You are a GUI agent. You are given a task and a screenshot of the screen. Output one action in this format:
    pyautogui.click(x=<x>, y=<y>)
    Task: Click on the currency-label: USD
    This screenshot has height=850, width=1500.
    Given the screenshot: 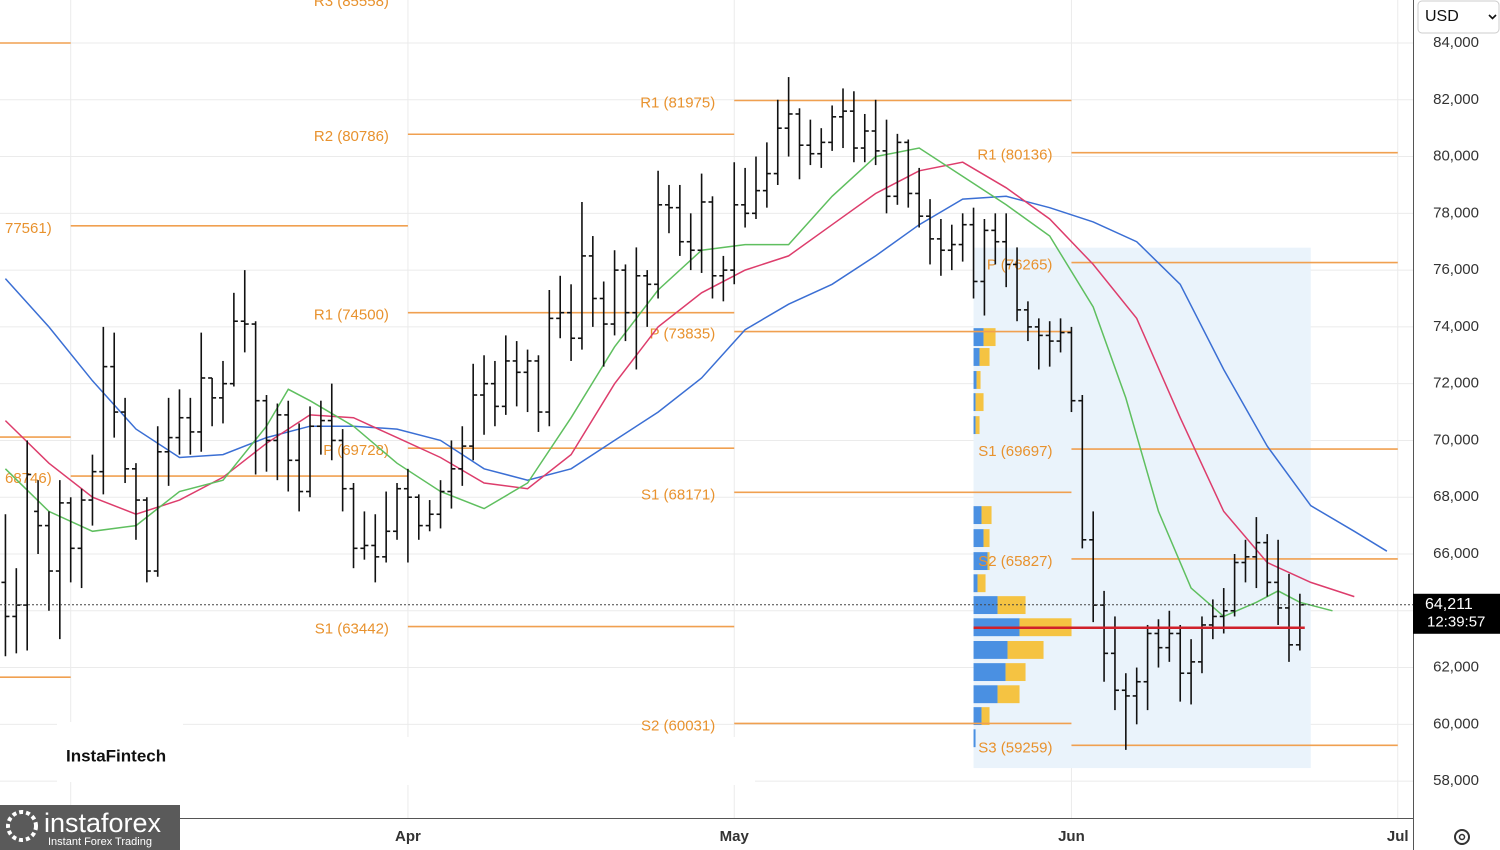 What is the action you would take?
    pyautogui.click(x=1442, y=16)
    